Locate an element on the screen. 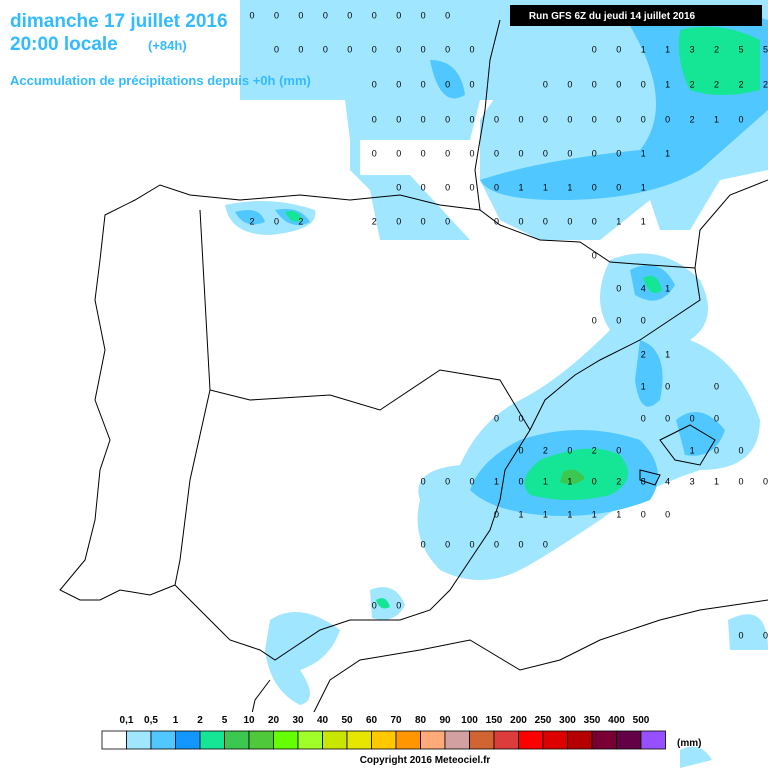  legend-label: 0,5 is located at coordinates (151, 720).